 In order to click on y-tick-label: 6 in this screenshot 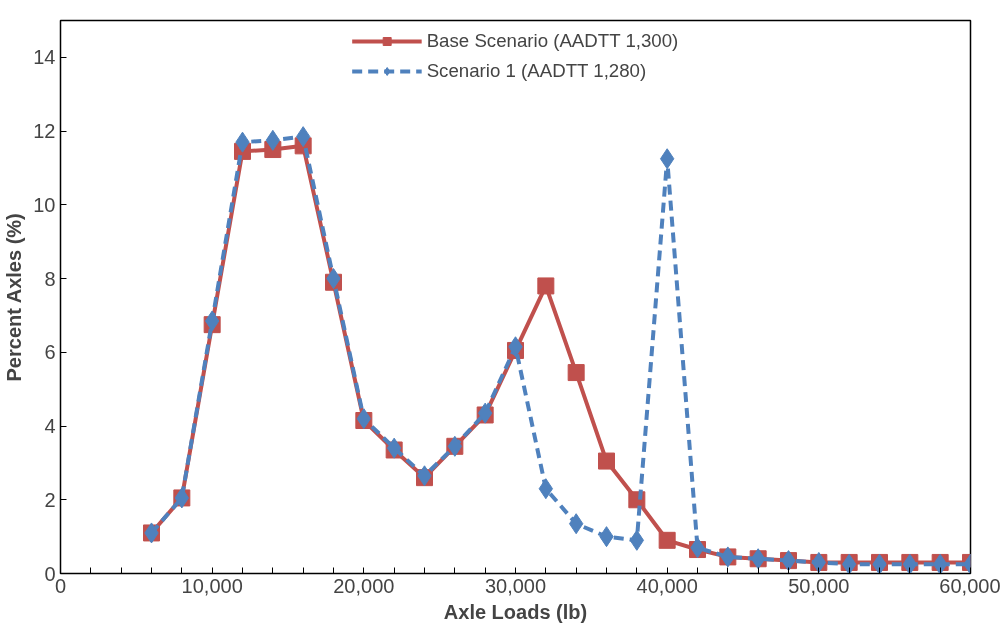, I will do `click(50, 352)`.